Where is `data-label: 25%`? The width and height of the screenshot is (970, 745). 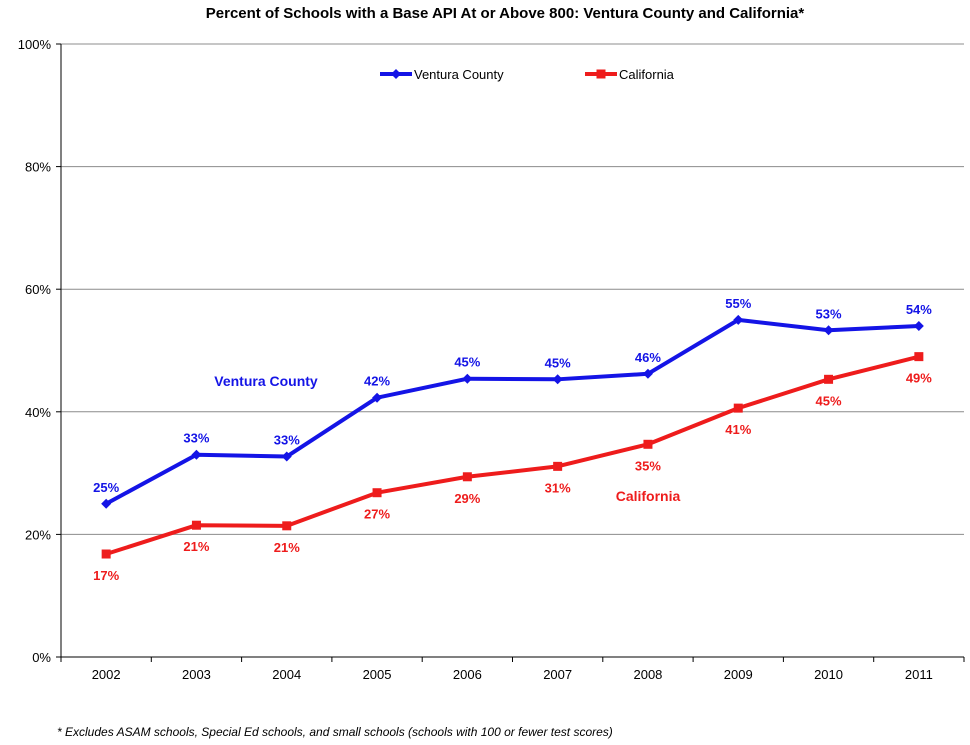
data-label: 25% is located at coordinates (106, 487).